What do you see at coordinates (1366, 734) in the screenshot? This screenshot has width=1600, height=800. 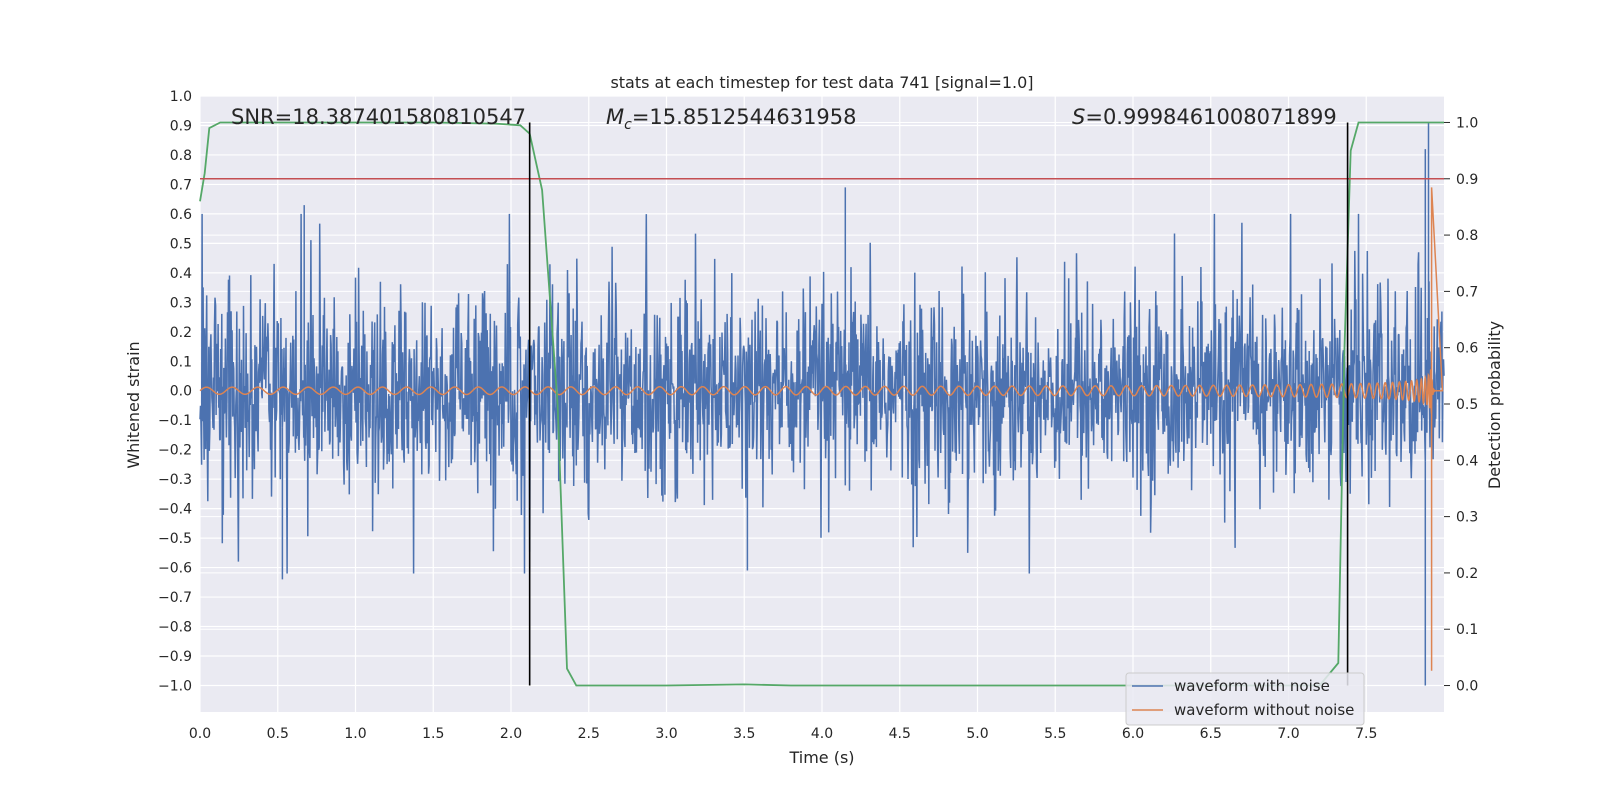 I see `x-tick-label: 7.5` at bounding box center [1366, 734].